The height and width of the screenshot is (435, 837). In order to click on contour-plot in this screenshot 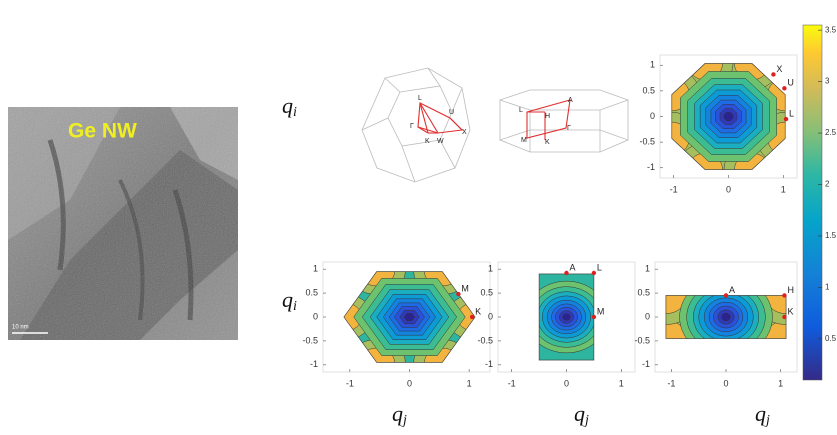, I will do `click(566, 317)`.